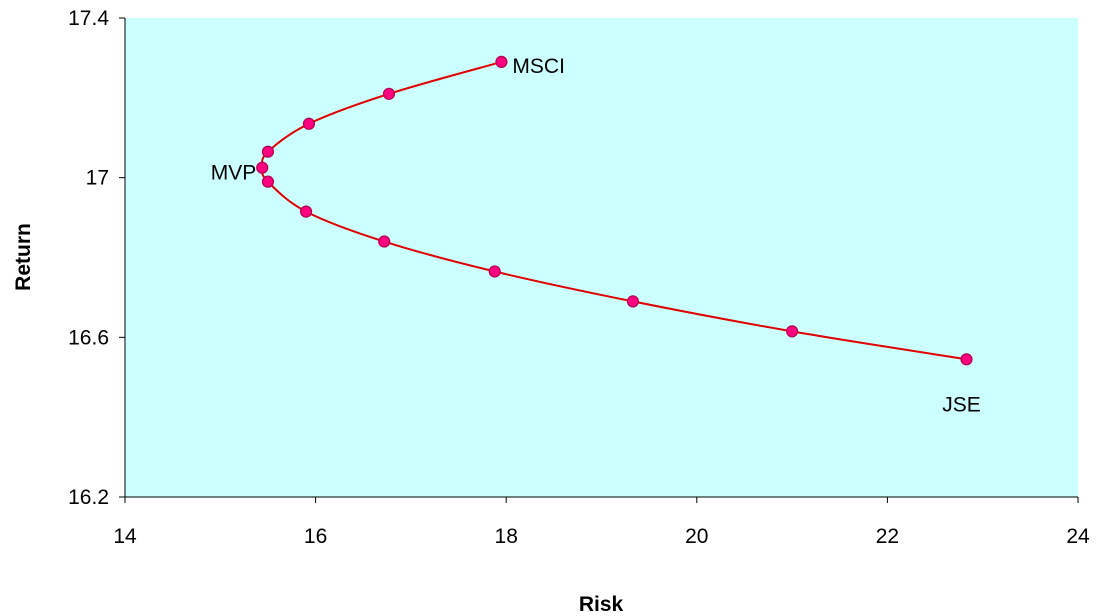 Image resolution: width=1098 pixels, height=616 pixels. Describe the element at coordinates (88, 497) in the screenshot. I see `y-tick-label: 16.2` at that location.